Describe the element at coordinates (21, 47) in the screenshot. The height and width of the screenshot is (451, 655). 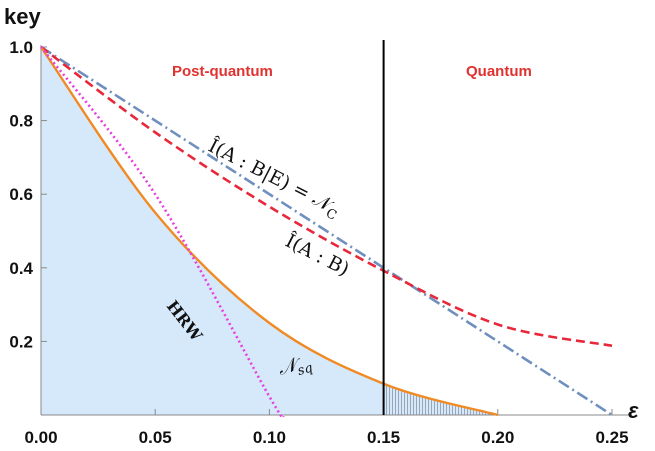
I see `y-tick-label: 1.0` at that location.